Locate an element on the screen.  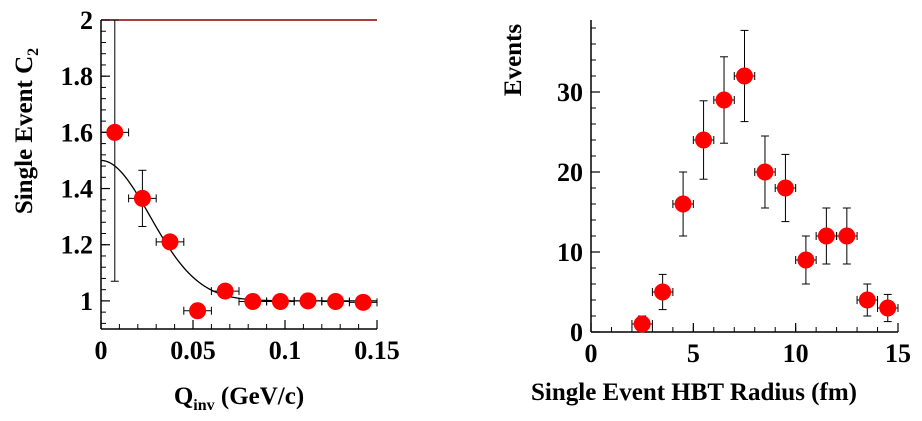
right-y-axis-label: Events is located at coordinates (513, 60).